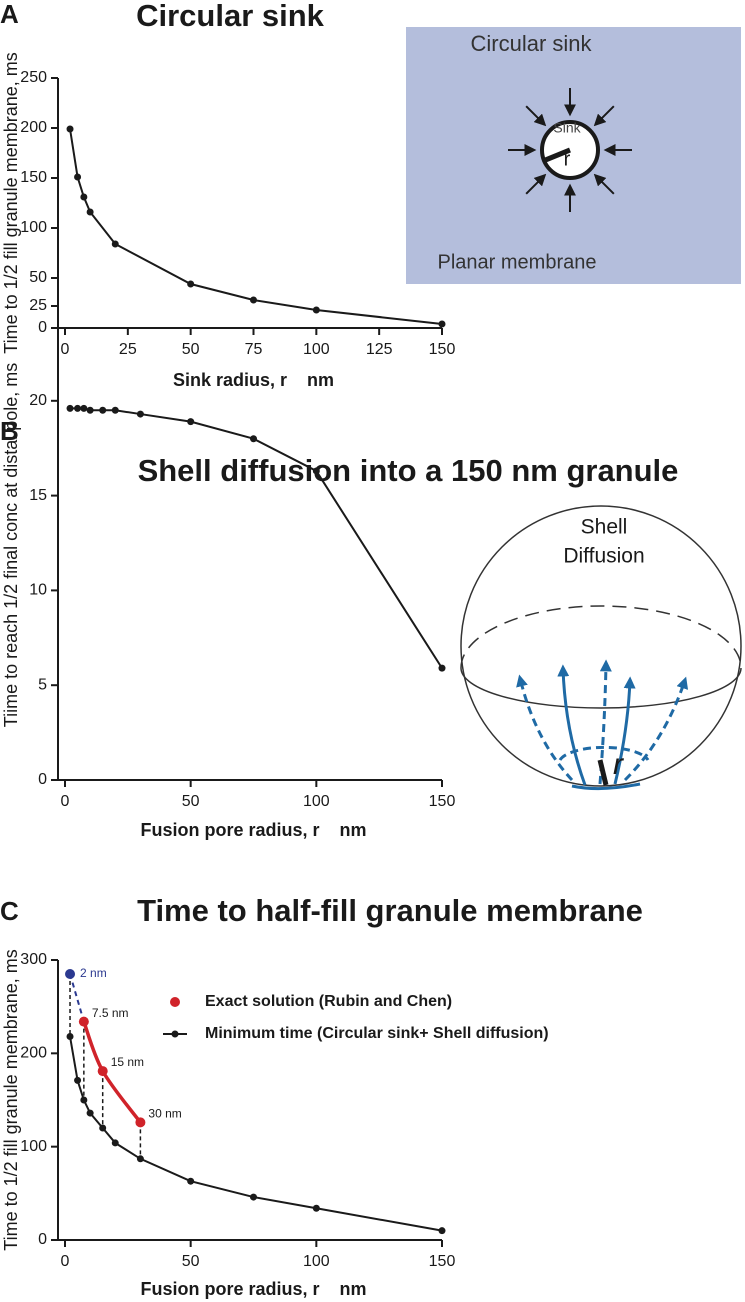 The width and height of the screenshot is (745, 1302). I want to click on y-tick-label: 250, so click(33, 77).